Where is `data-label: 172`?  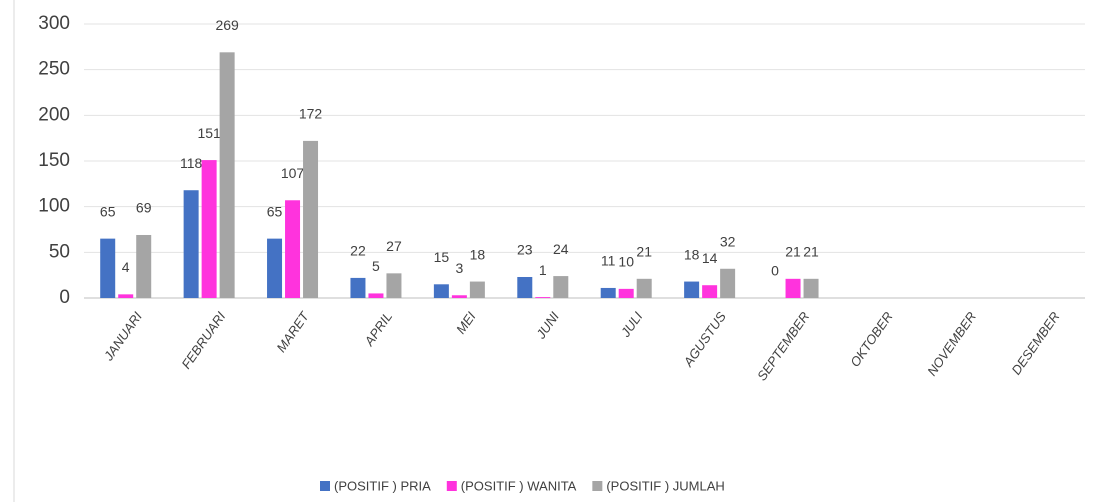
data-label: 172 is located at coordinates (311, 114).